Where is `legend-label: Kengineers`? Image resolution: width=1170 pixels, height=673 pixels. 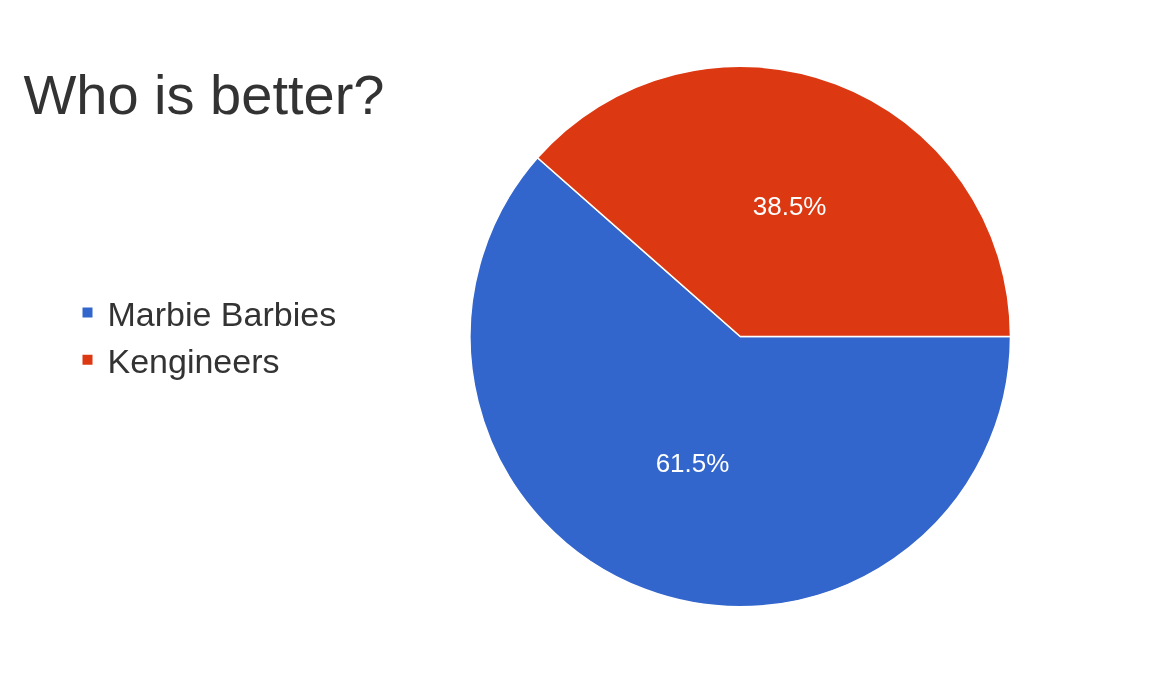
legend-label: Kengineers is located at coordinates (193, 361).